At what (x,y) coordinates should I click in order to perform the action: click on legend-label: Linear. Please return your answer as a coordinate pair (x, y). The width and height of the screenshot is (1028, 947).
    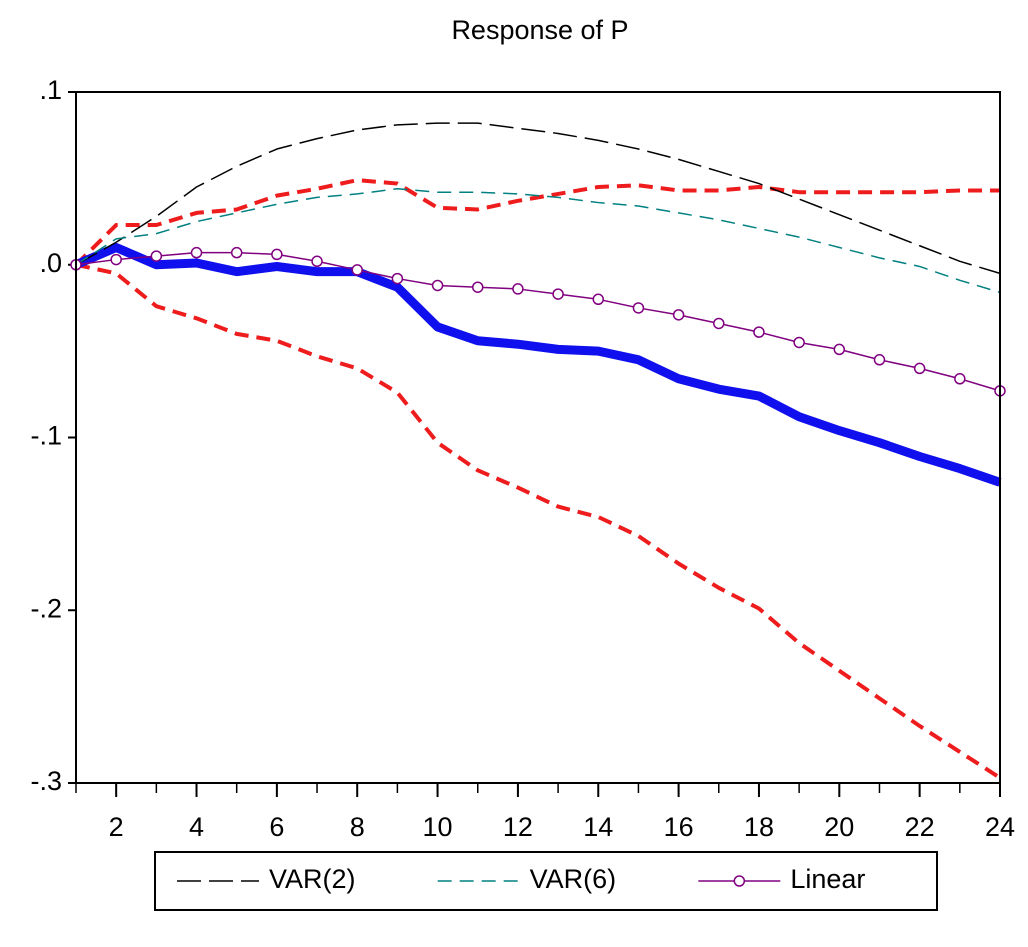
    Looking at the image, I should click on (827, 879).